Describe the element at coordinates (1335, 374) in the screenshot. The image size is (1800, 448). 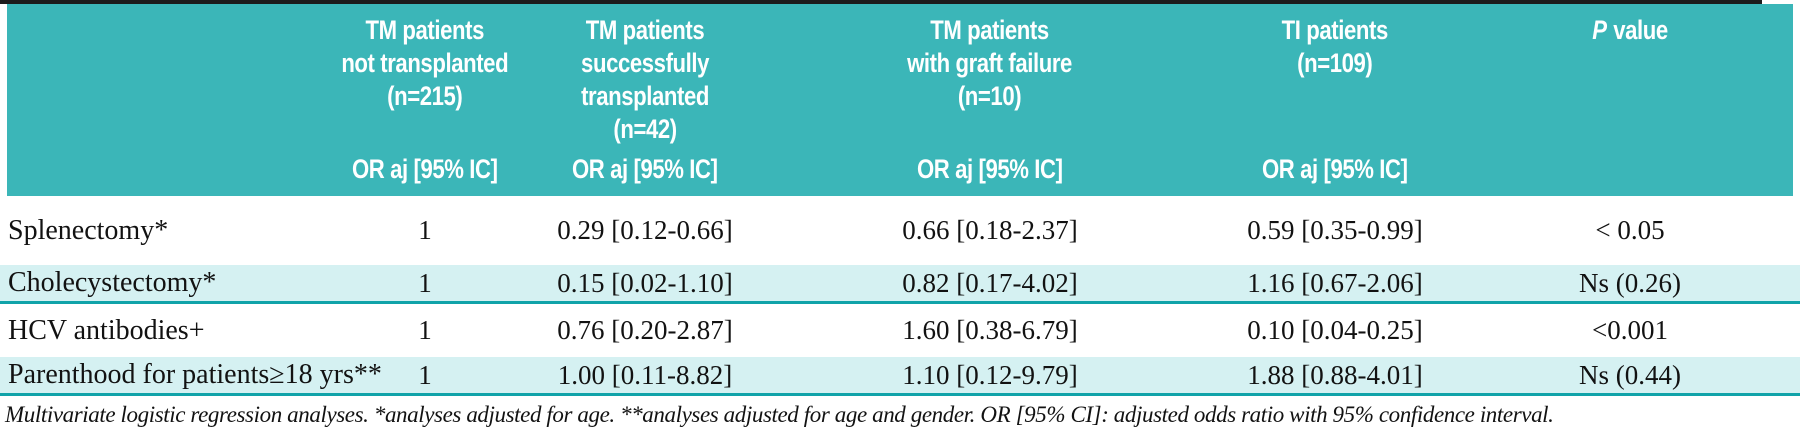
I see `cell-or-ti-patients: 1.88 [0.88-4.01]` at that location.